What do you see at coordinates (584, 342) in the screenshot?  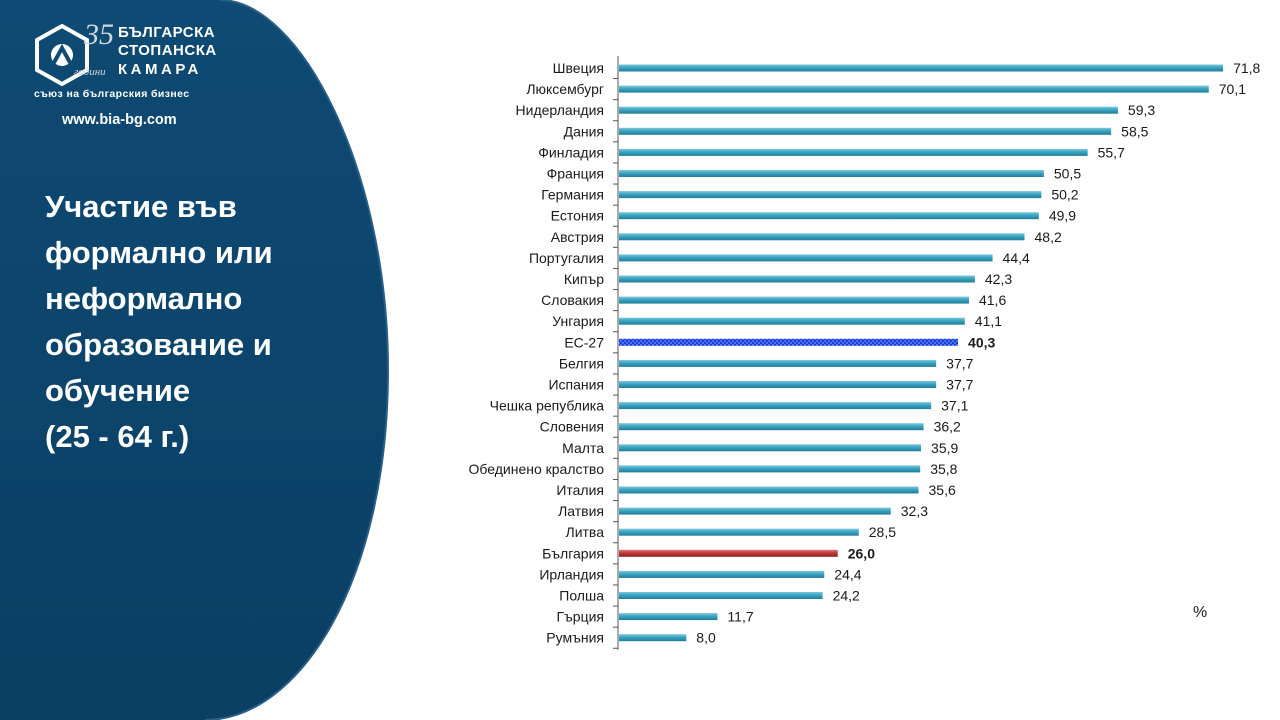 I see `category-label: ЕС-27` at bounding box center [584, 342].